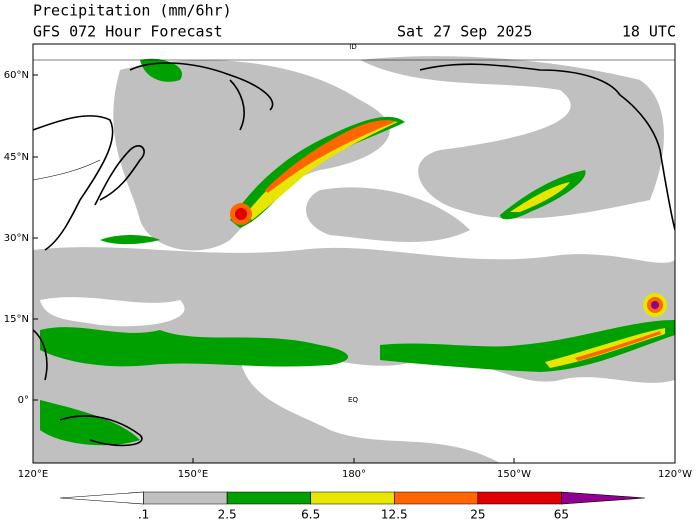 The image size is (700, 525). Describe the element at coordinates (227, 515) in the screenshot. I see `colorbar-label: 2.5` at that location.